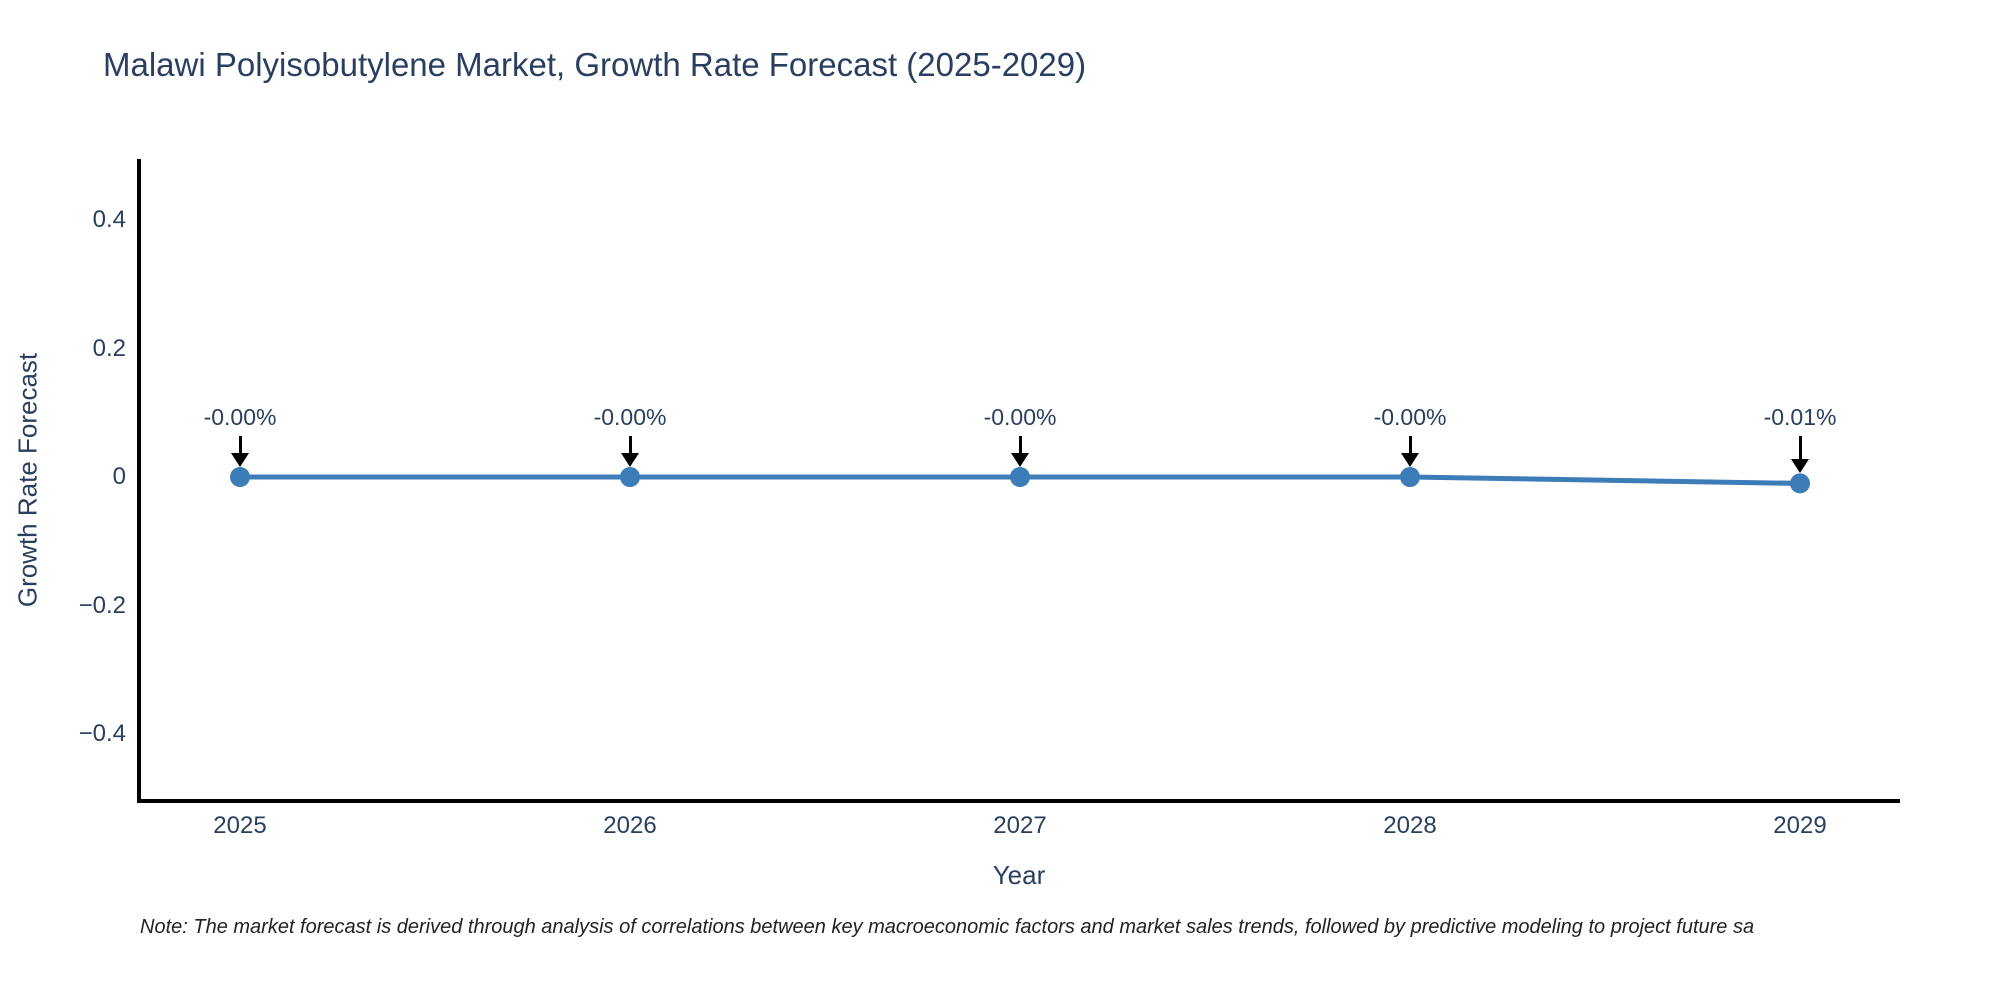 The height and width of the screenshot is (1000, 2000). Describe the element at coordinates (119, 476) in the screenshot. I see `y-tick-label: 0` at that location.